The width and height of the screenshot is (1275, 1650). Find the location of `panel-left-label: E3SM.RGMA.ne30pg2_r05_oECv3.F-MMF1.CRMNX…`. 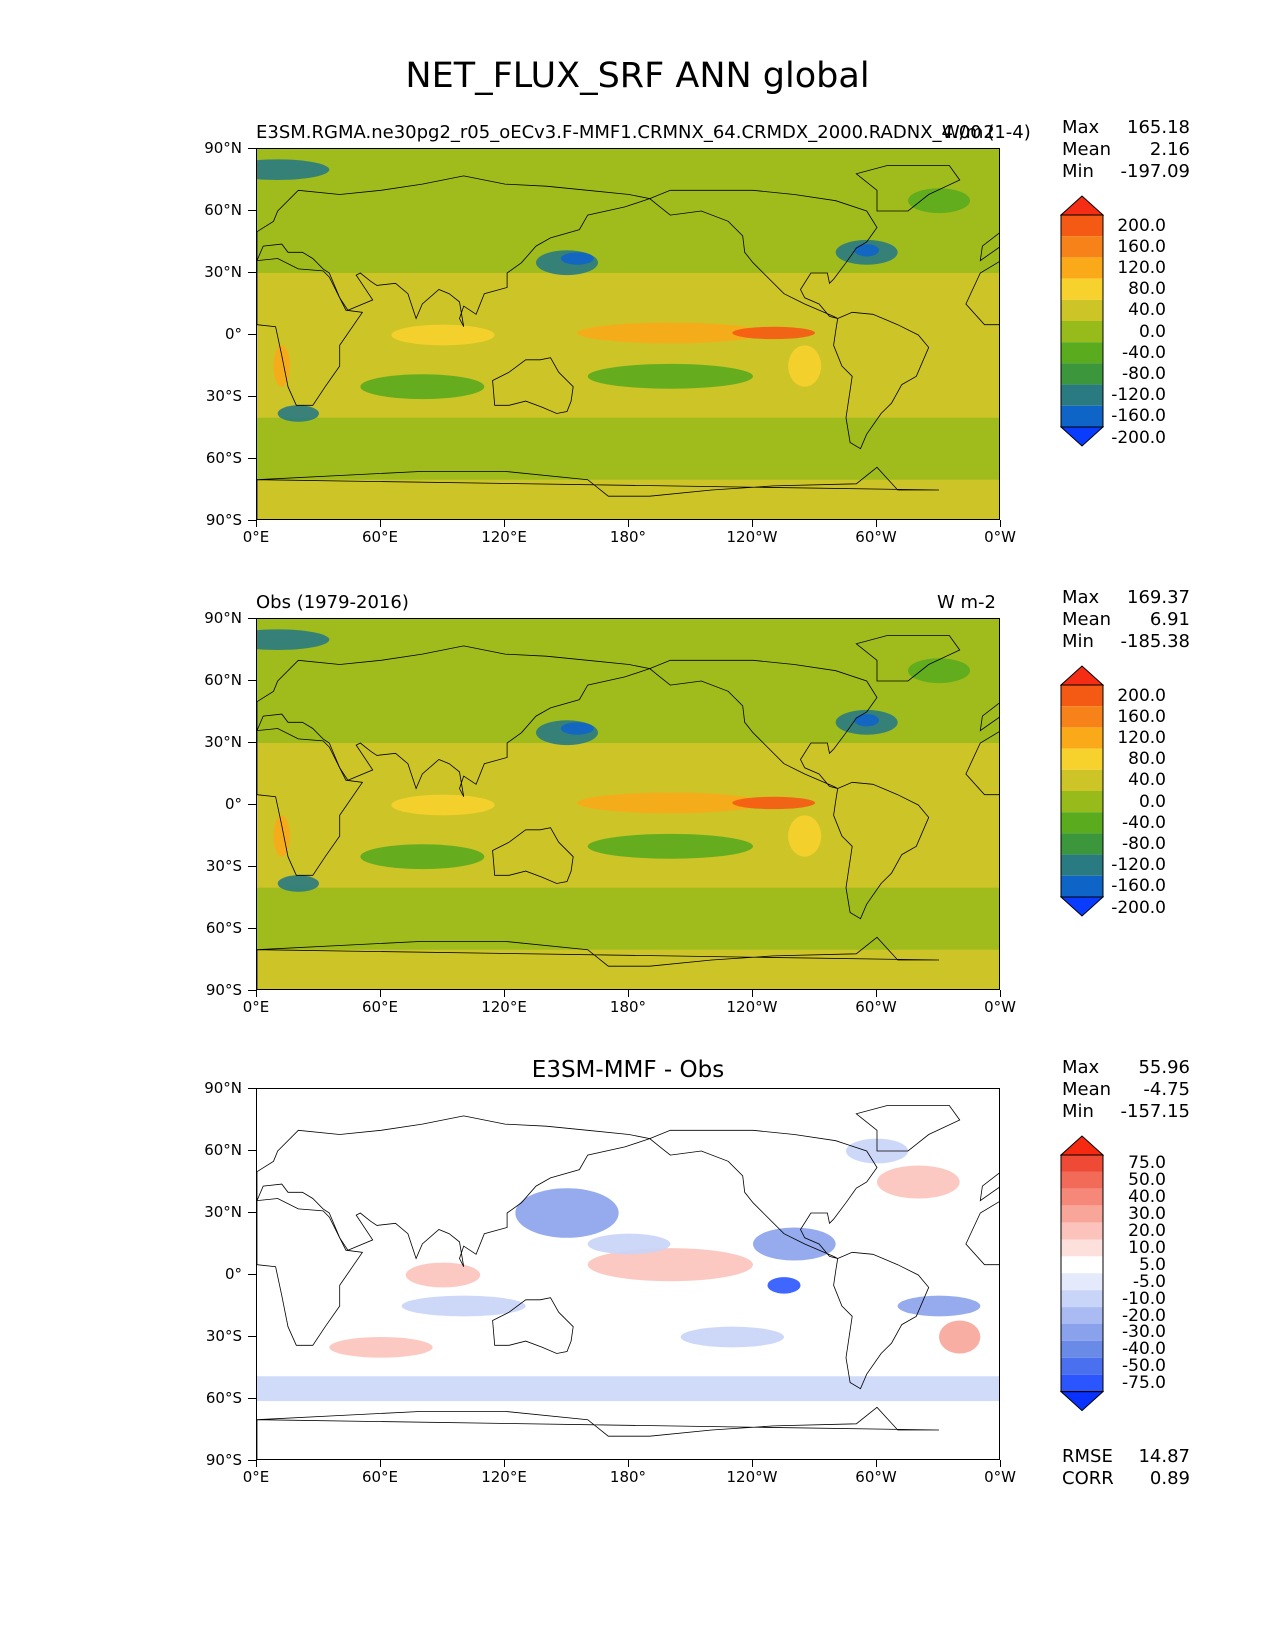

panel-left-label: E3SM.RGMA.ne30pg2_r05_oECv3.F-MMF1.CRMNX… is located at coordinates (643, 132).